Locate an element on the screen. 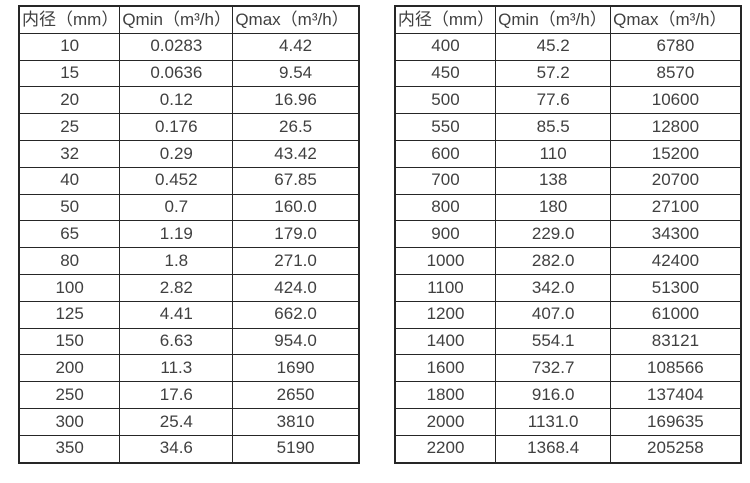 This screenshot has width=750, height=483. table-cell: 77.6 is located at coordinates (553, 100).